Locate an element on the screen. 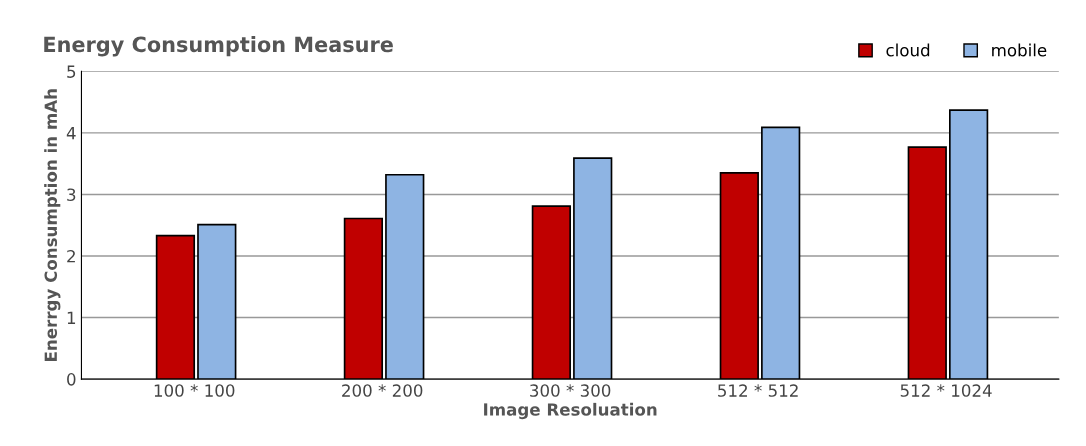 The width and height of the screenshot is (1086, 446). y-tick-label: 2 is located at coordinates (71, 256).